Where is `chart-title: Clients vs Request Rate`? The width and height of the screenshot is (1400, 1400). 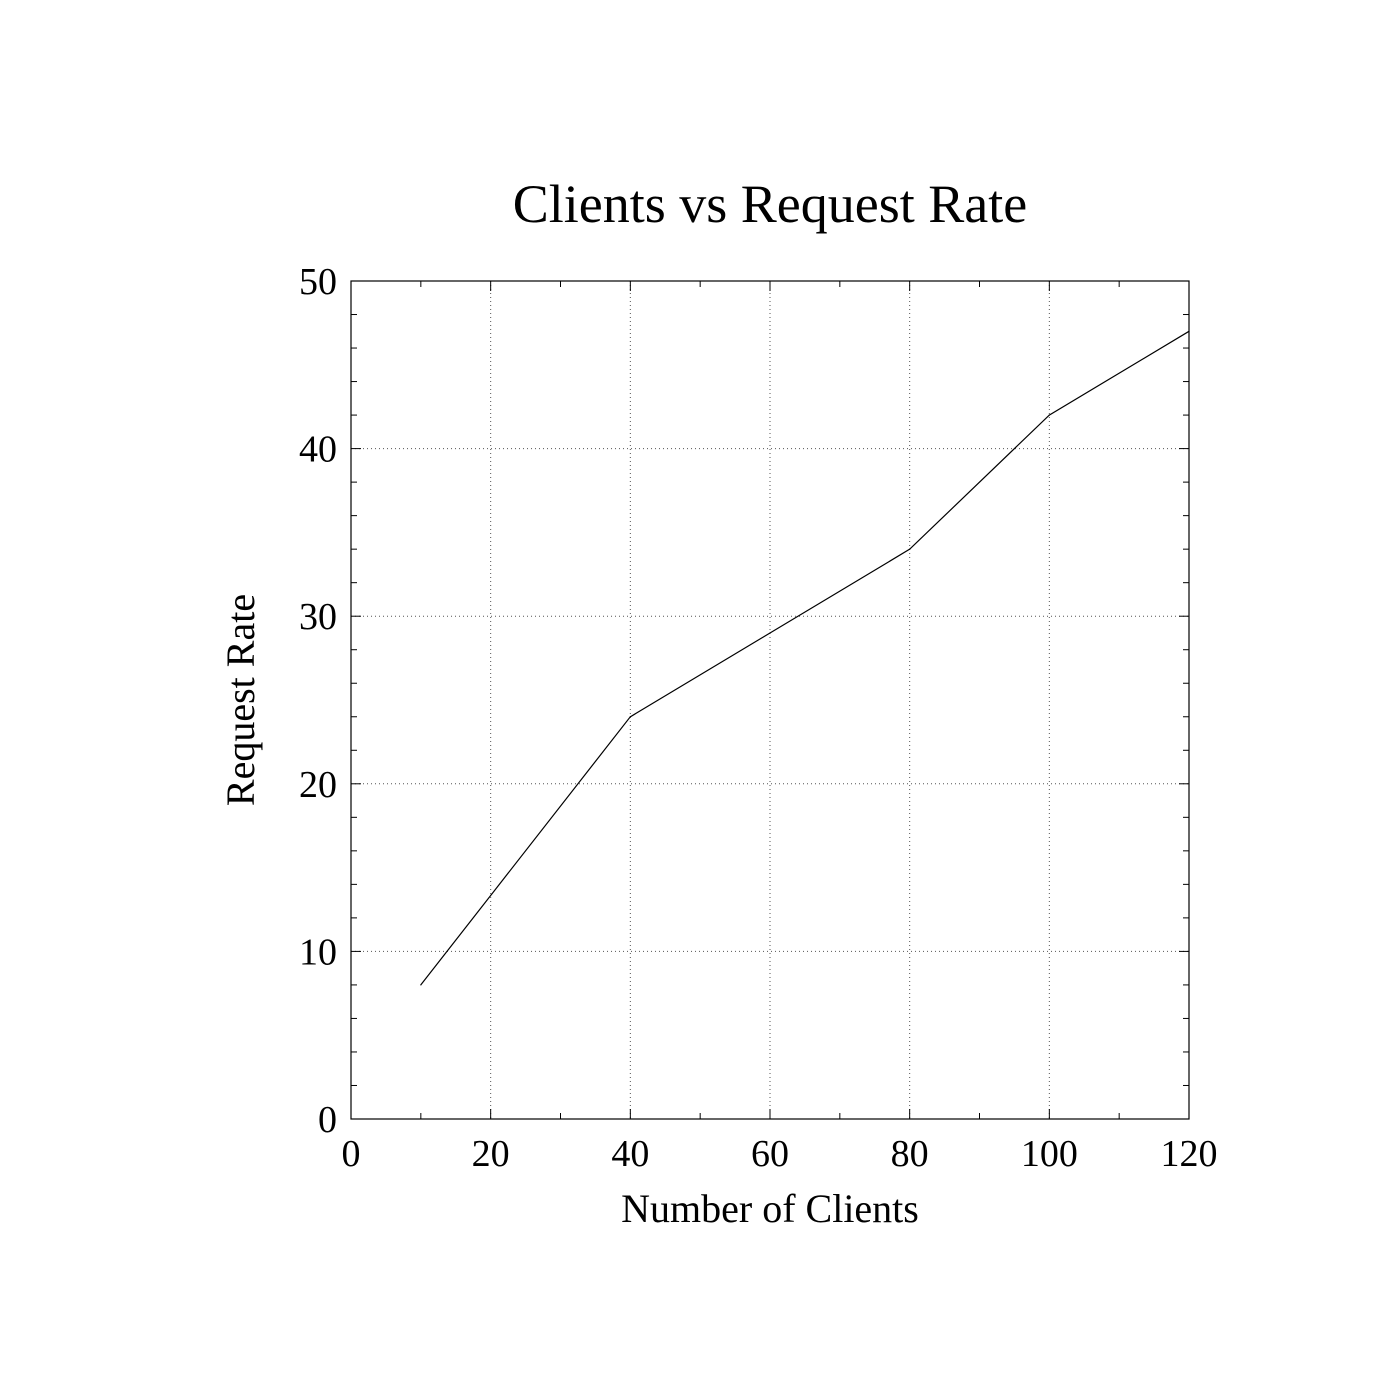
chart-title: Clients vs Request Rate is located at coordinates (770, 204).